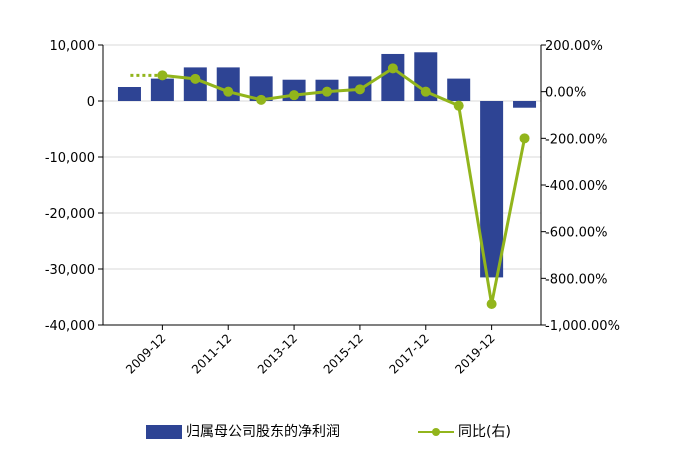 The width and height of the screenshot is (696, 454). I want to click on legend-swatch-bar, so click(164, 432).